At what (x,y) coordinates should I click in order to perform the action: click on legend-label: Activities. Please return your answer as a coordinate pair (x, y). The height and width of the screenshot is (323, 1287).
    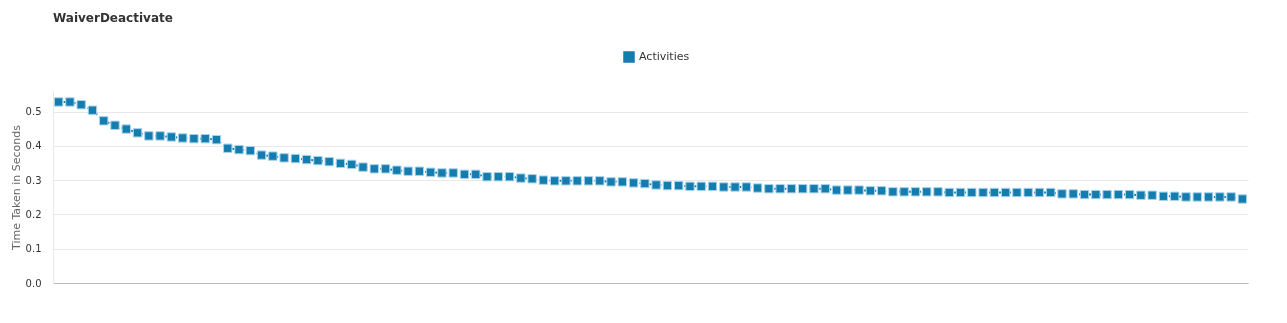
    Looking at the image, I should click on (664, 56).